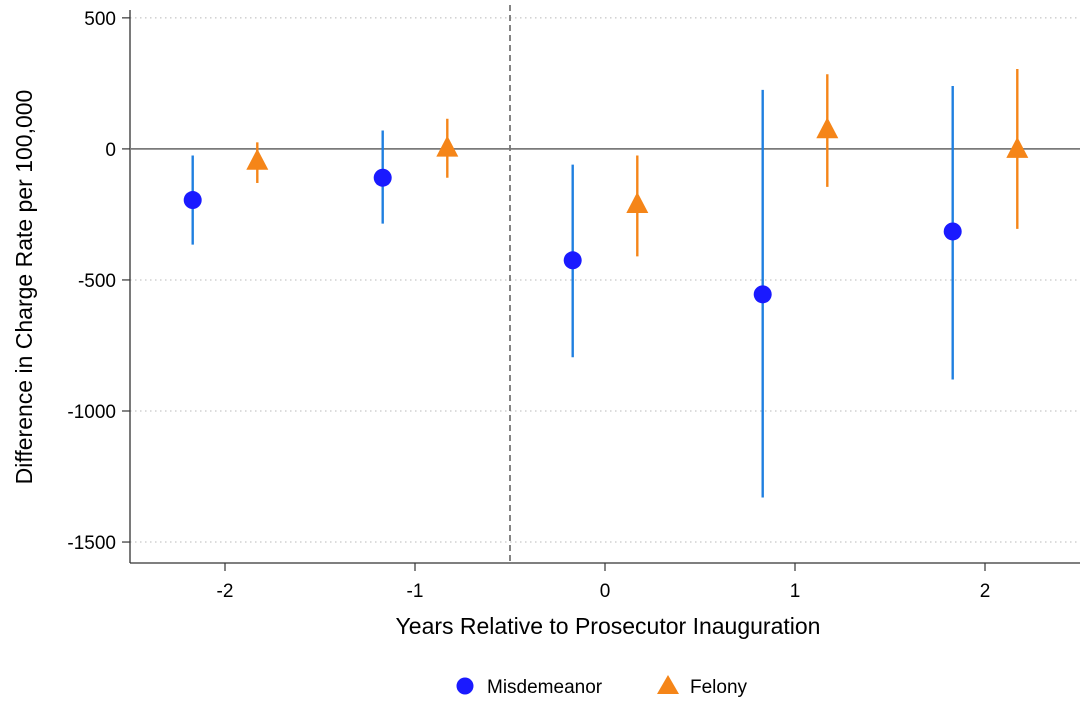 Image resolution: width=1080 pixels, height=701 pixels. I want to click on x-tick-label: 1, so click(795, 591).